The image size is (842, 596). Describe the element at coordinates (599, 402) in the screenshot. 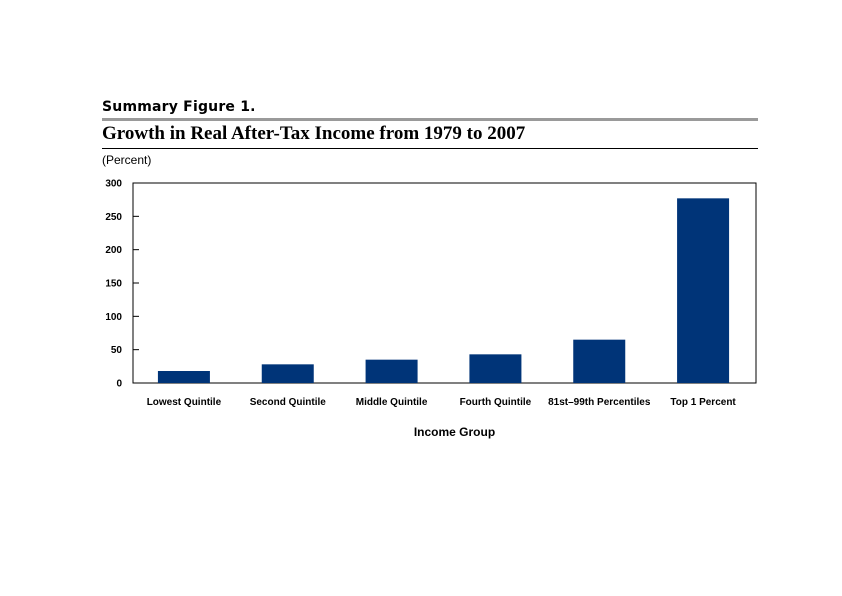

I see `x-category-label: 81st–99th Percentiles` at that location.